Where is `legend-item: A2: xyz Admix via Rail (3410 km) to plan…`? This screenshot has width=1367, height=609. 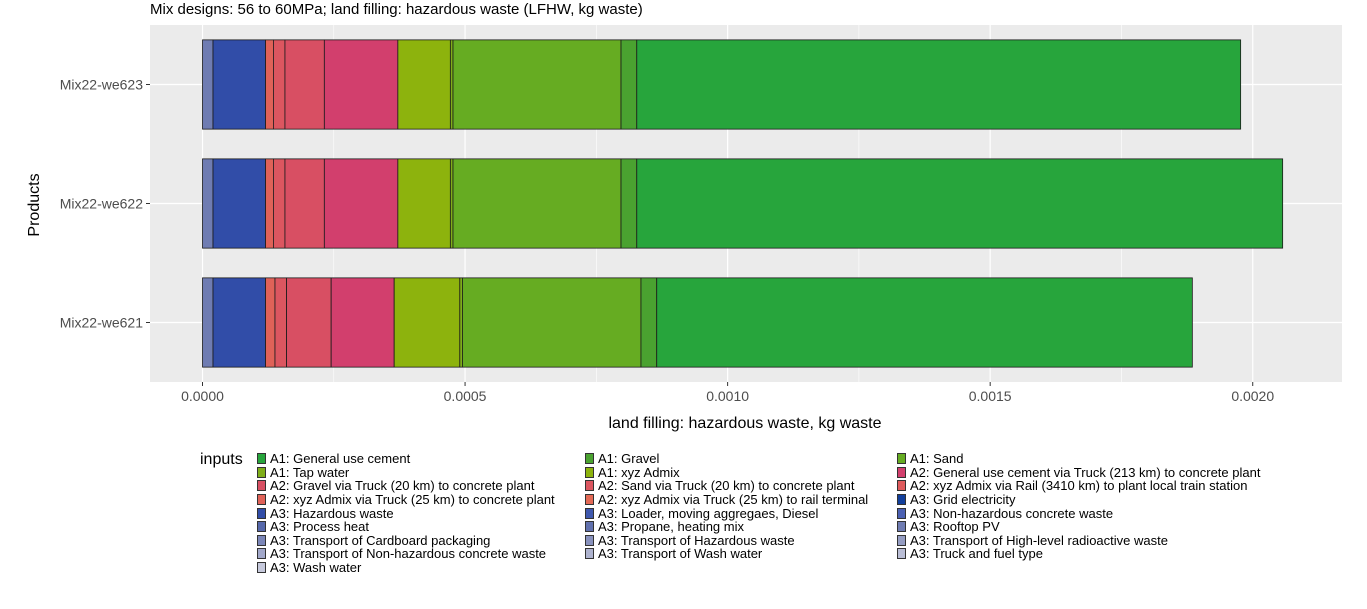
legend-item: A2: xyz Admix via Rail (3410 km) to plan… is located at coordinates (1072, 486).